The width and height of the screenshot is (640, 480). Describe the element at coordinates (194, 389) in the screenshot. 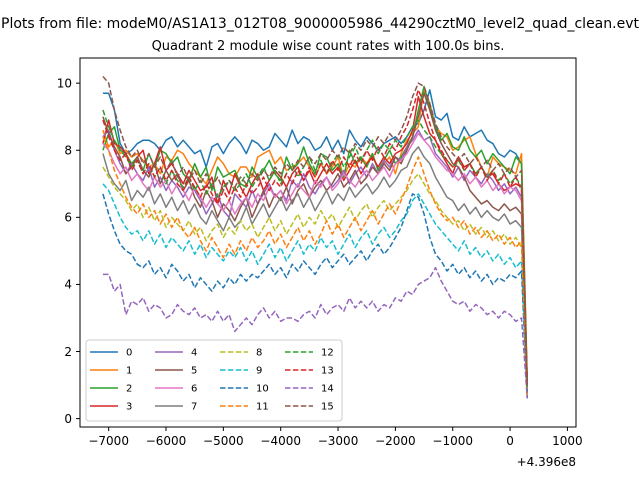

I see `legend-label-6: 6` at that location.